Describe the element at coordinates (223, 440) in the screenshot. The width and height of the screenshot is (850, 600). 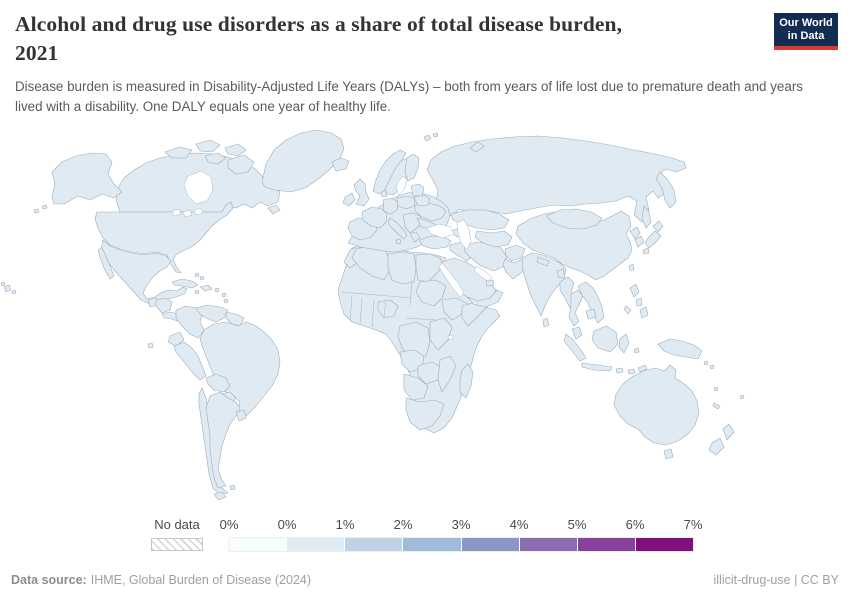
I see `country-argentina` at that location.